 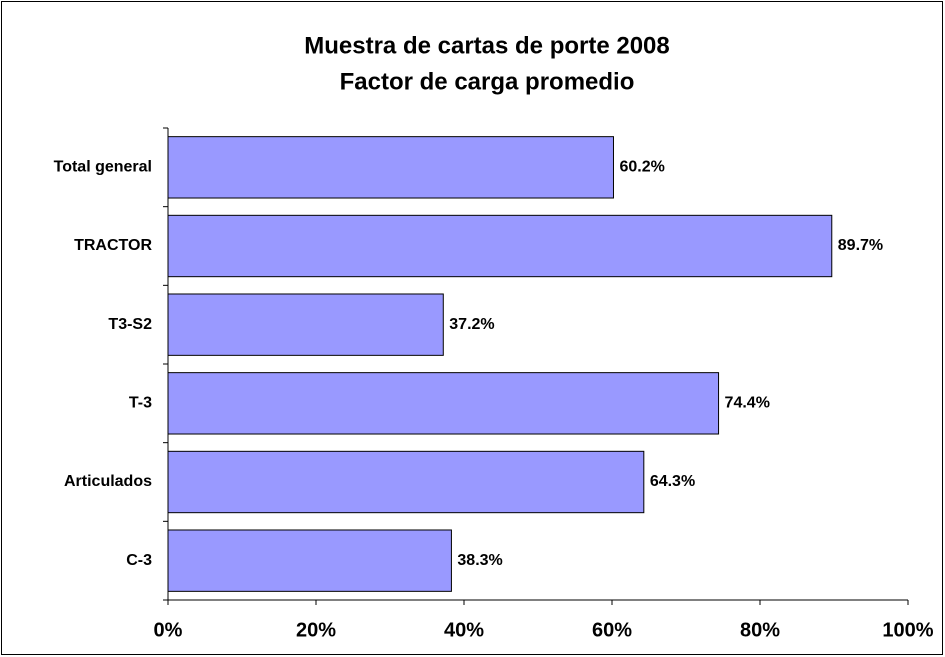 What do you see at coordinates (140, 403) in the screenshot?
I see `y-tick-label: T-3` at bounding box center [140, 403].